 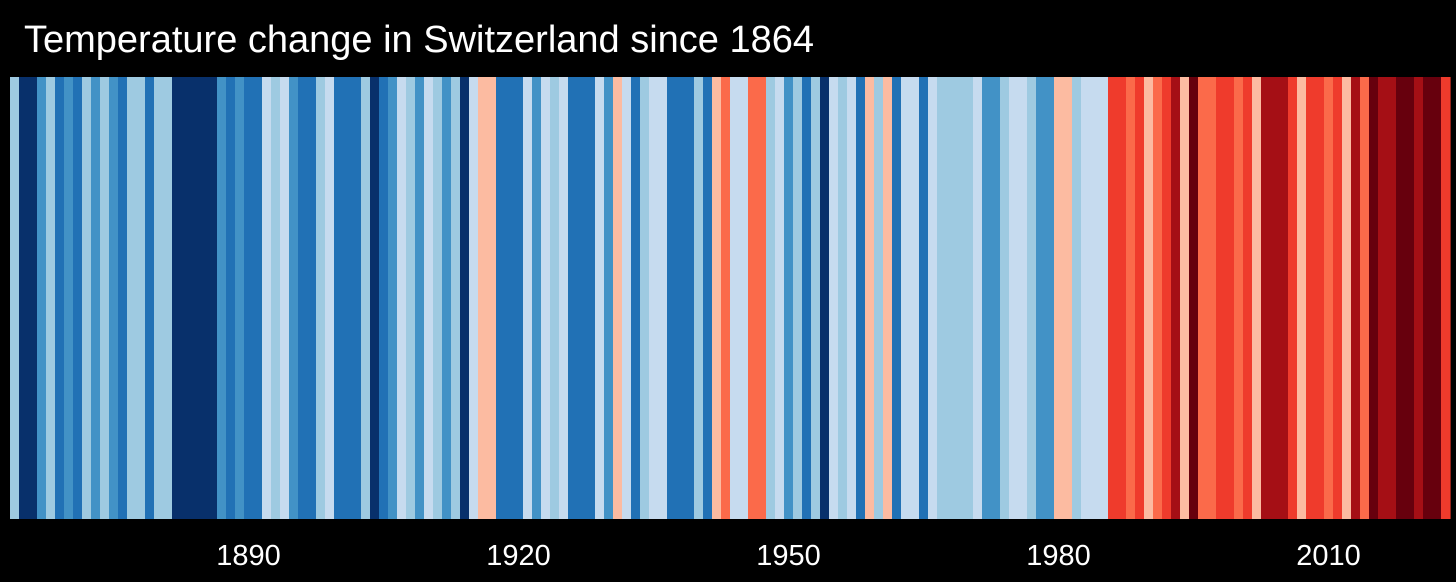 What do you see at coordinates (1149, 298) in the screenshot?
I see `stripe-1990` at bounding box center [1149, 298].